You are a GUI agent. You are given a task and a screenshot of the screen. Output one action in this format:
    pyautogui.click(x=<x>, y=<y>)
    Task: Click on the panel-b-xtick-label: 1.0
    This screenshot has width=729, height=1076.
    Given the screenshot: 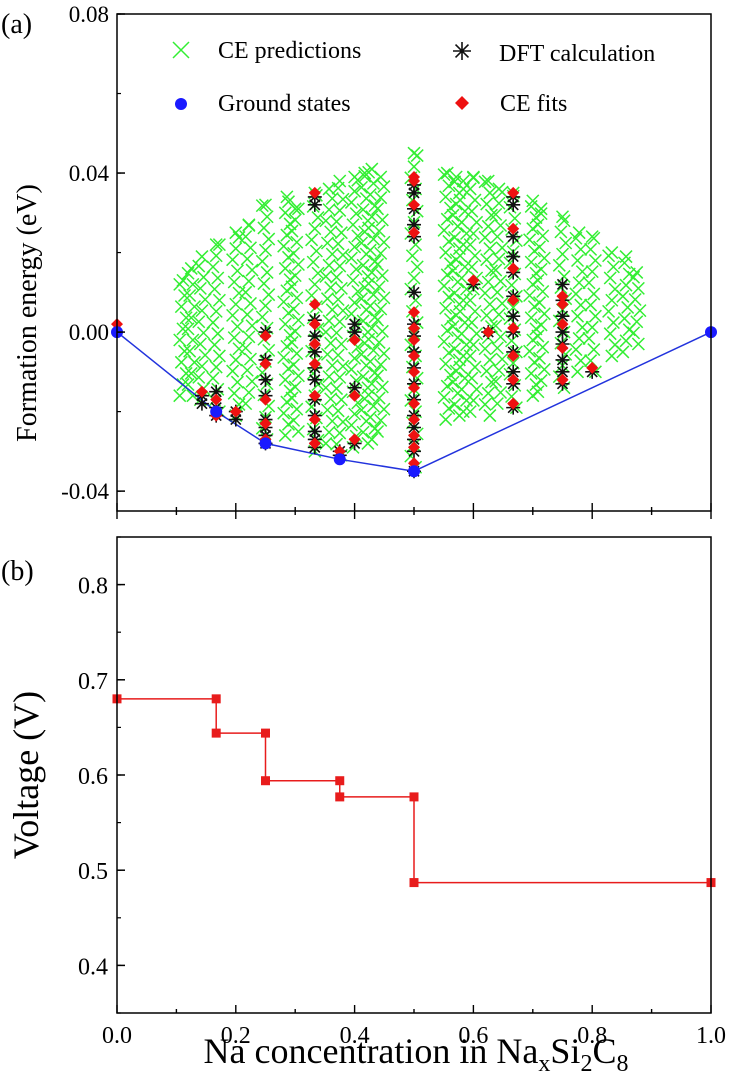 What is the action you would take?
    pyautogui.click(x=711, y=1036)
    